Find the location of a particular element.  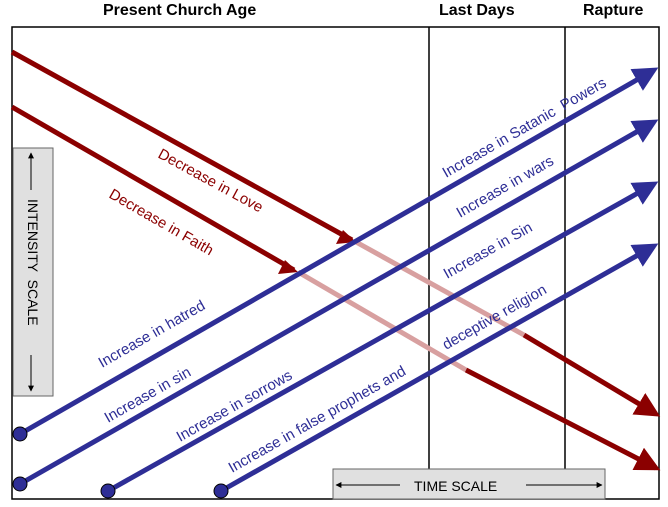

time-scale: TIME SCALE is located at coordinates (469, 484).